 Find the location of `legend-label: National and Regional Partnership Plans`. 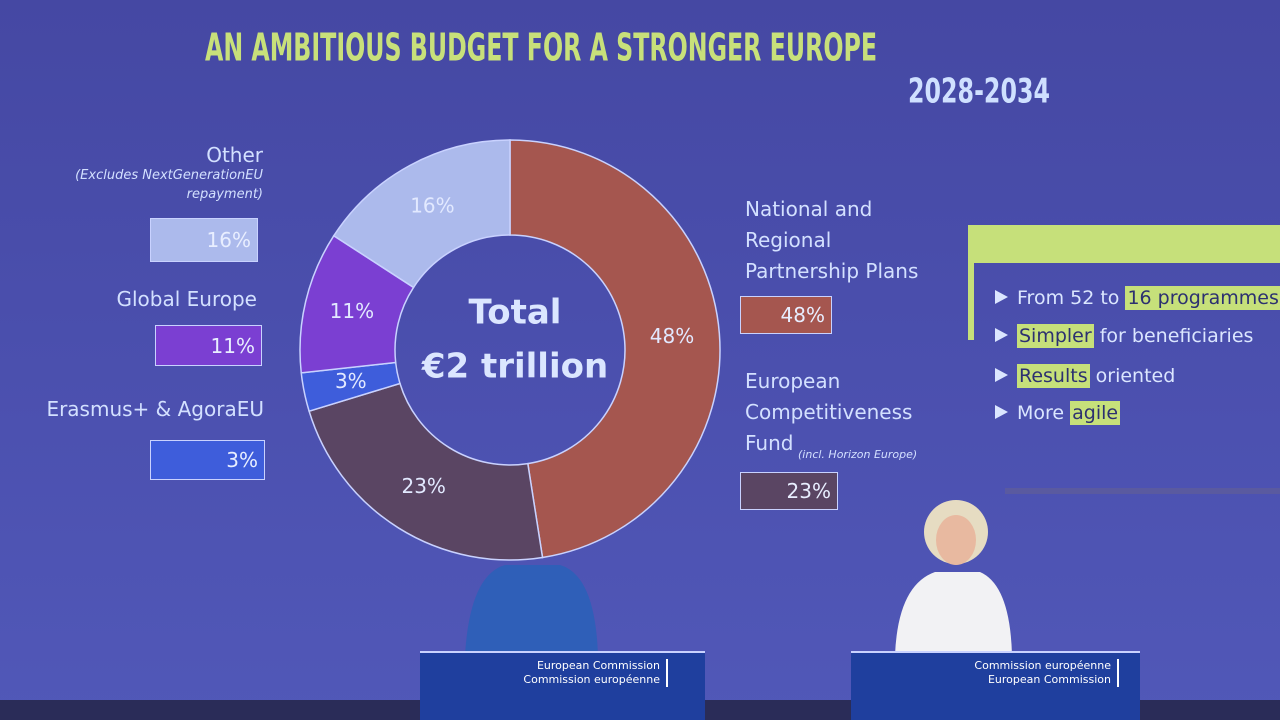

legend-label: National and Regional Partnership Plans is located at coordinates (832, 240).